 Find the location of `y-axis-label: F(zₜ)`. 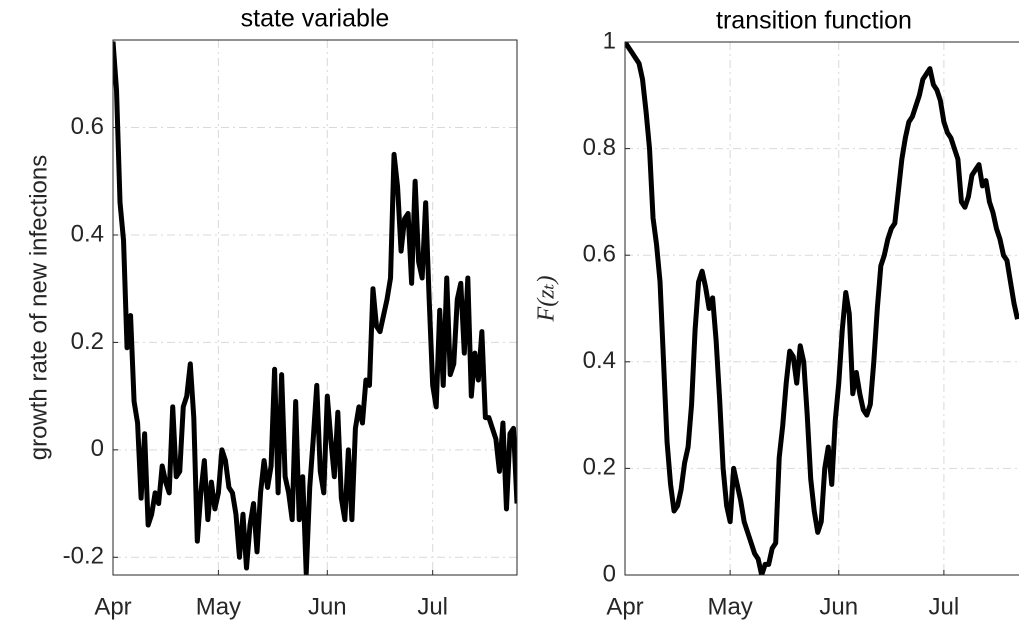

y-axis-label: F(zₜ) is located at coordinates (547, 299).